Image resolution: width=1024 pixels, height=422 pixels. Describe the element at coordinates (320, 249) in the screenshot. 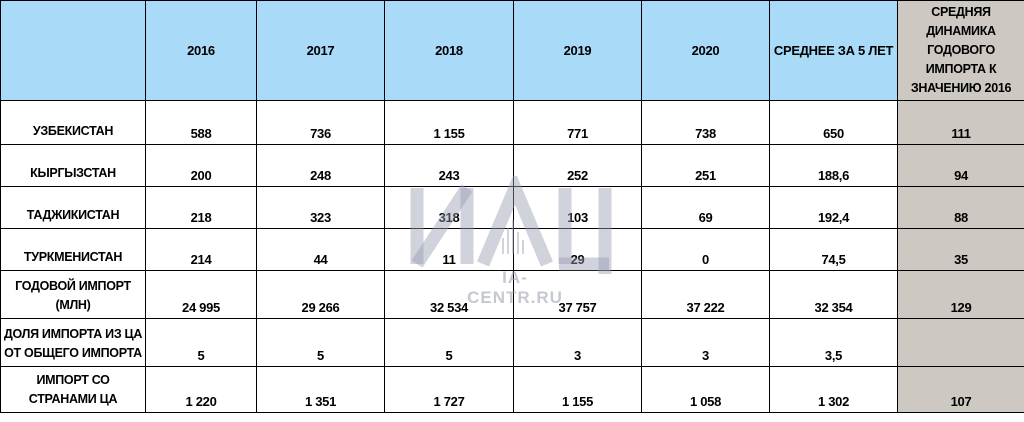

I see `table-cell: 44` at that location.